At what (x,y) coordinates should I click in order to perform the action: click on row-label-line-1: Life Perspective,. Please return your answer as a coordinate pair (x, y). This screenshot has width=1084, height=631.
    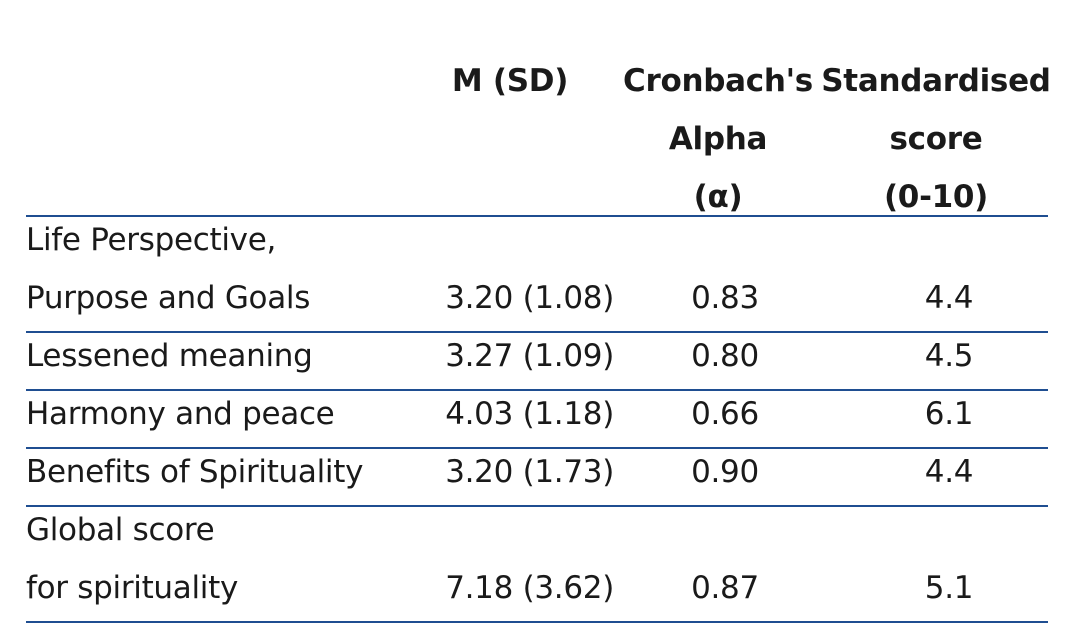
    Looking at the image, I should click on (151, 240).